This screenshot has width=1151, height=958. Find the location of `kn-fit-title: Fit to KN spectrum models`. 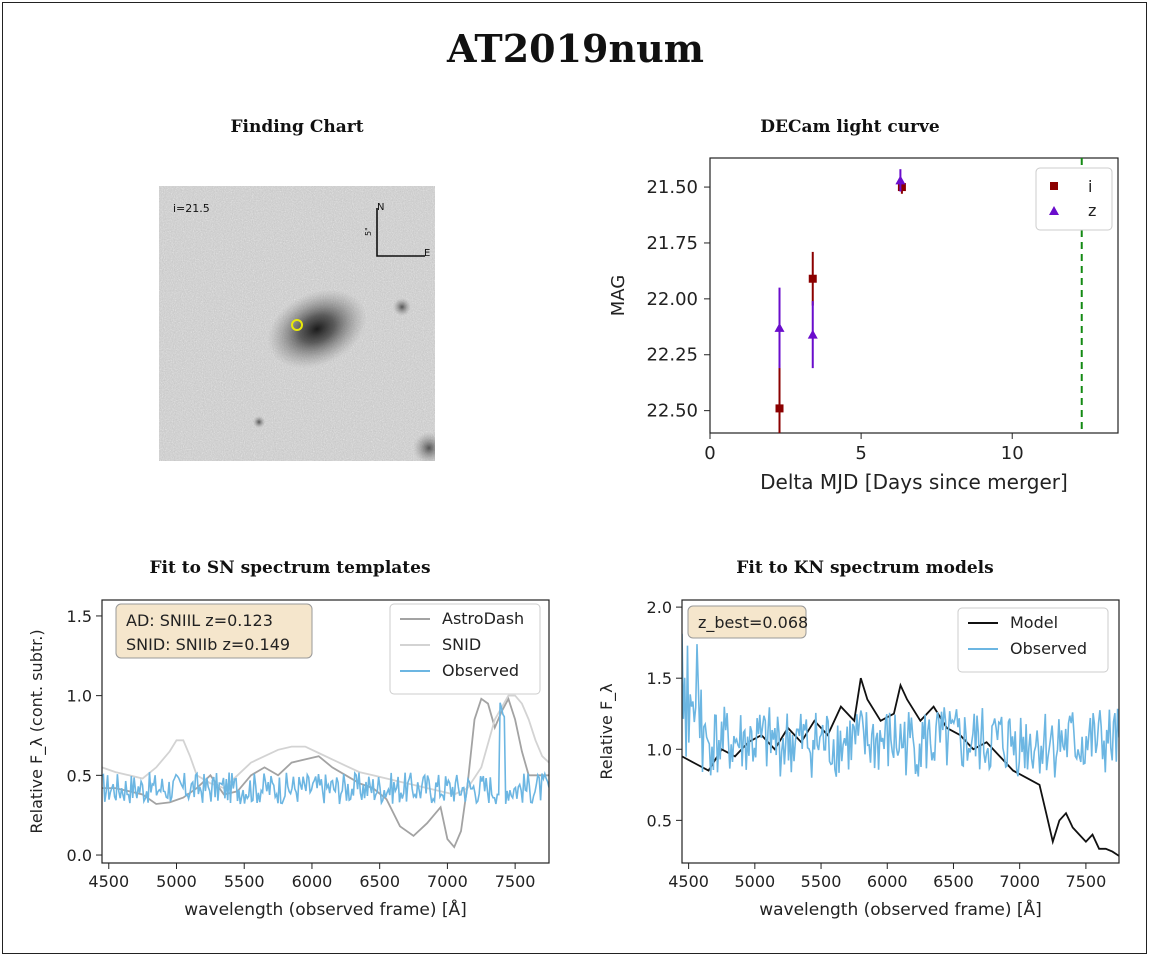

kn-fit-title: Fit to KN spectrum models is located at coordinates (865, 568).